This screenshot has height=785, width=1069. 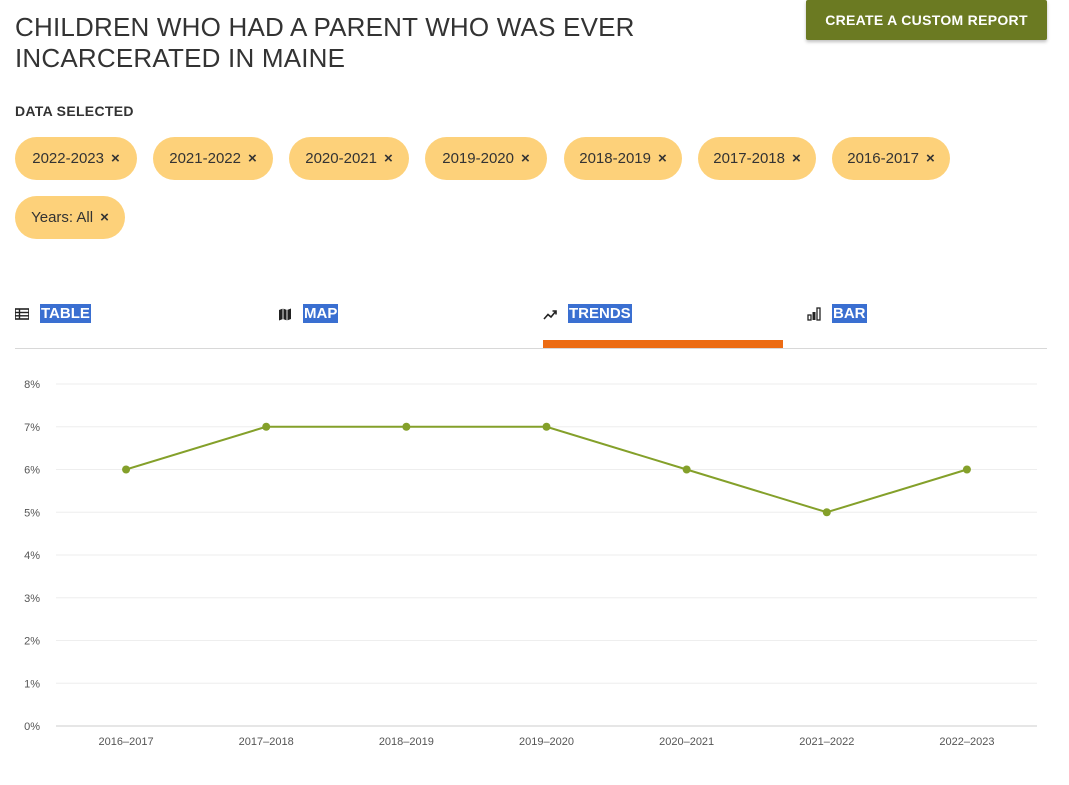 What do you see at coordinates (341, 158) in the screenshot?
I see `filter-chip-label: 2020-2021` at bounding box center [341, 158].